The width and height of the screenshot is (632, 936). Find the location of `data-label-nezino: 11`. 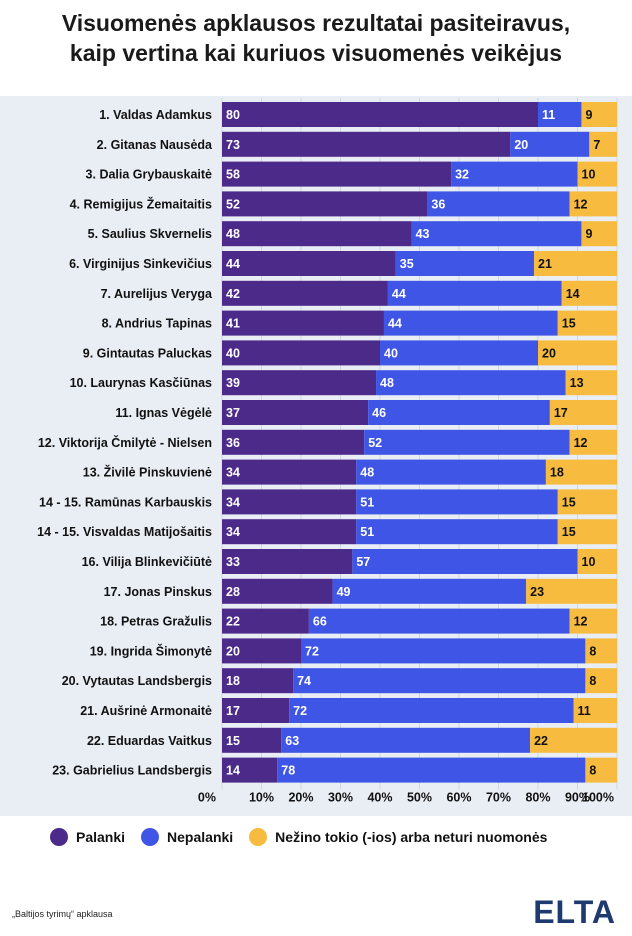

data-label-nezino: 11 is located at coordinates (584, 711).